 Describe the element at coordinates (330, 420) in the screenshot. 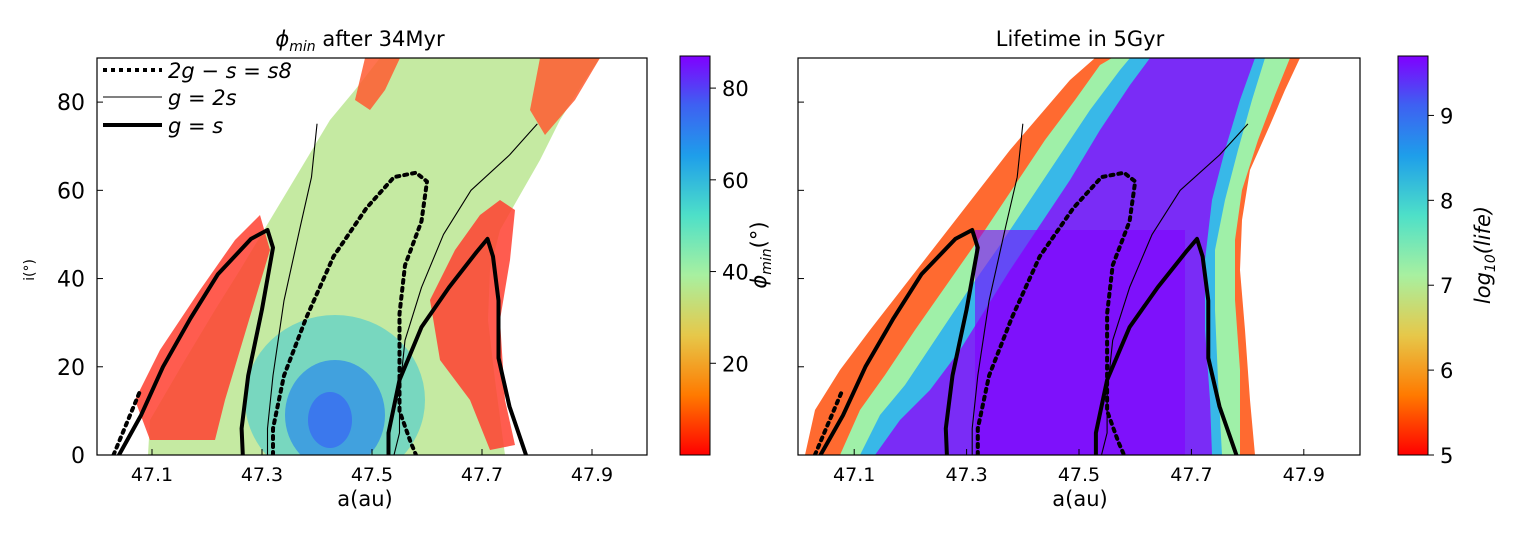

I see `left-core-center` at that location.